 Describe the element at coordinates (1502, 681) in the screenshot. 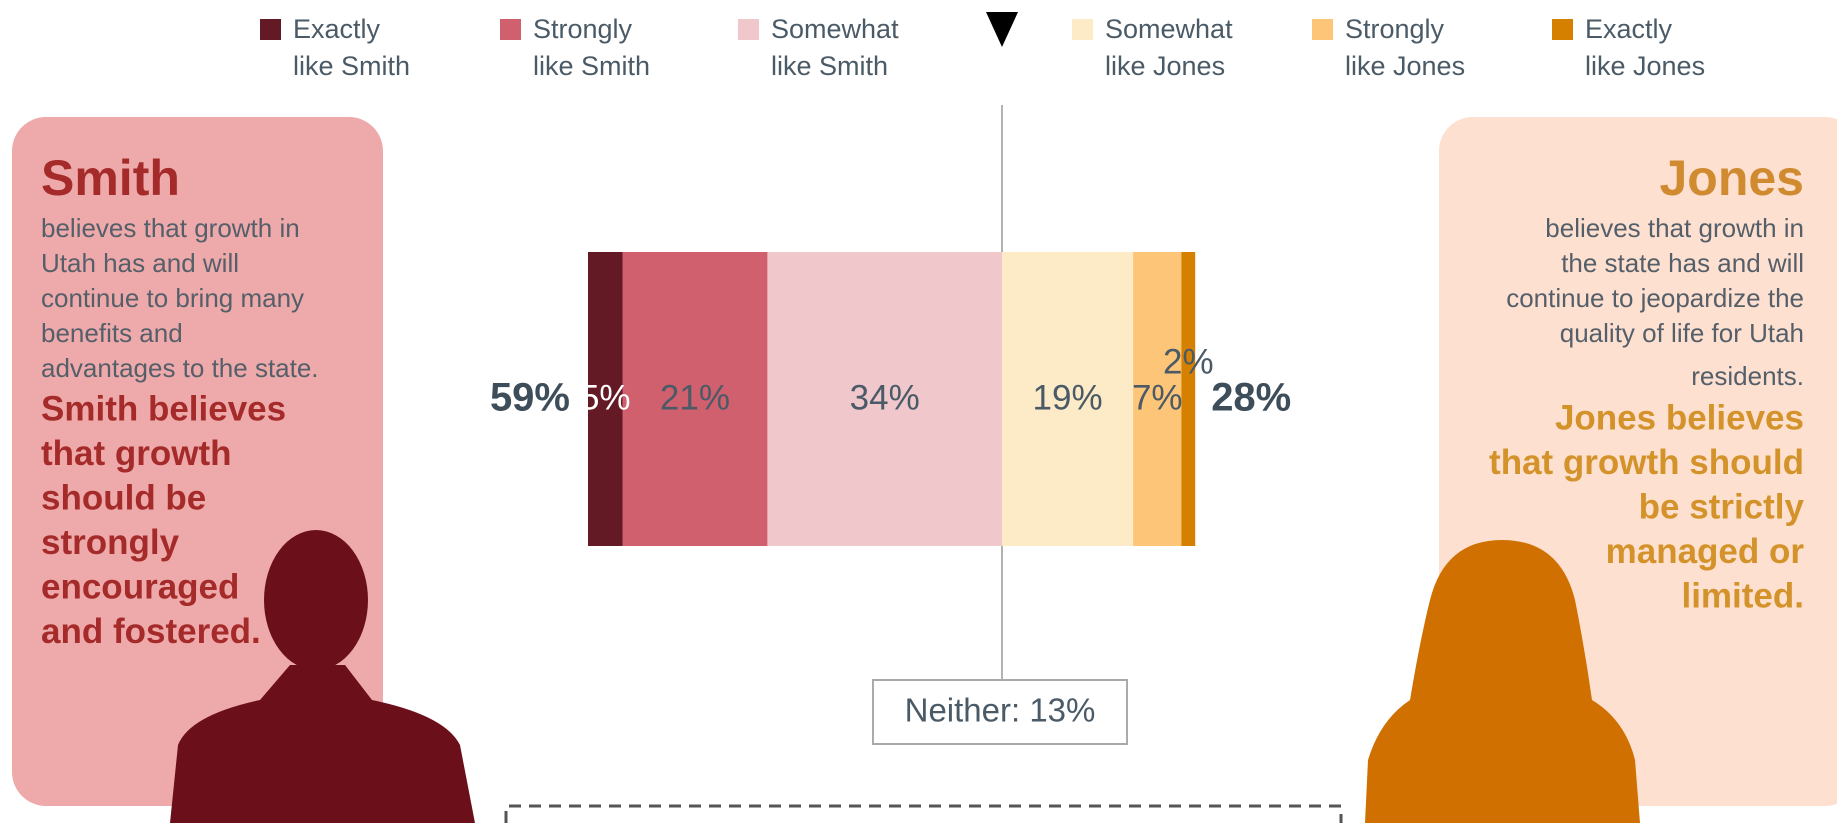

I see `jones-silhouette` at that location.